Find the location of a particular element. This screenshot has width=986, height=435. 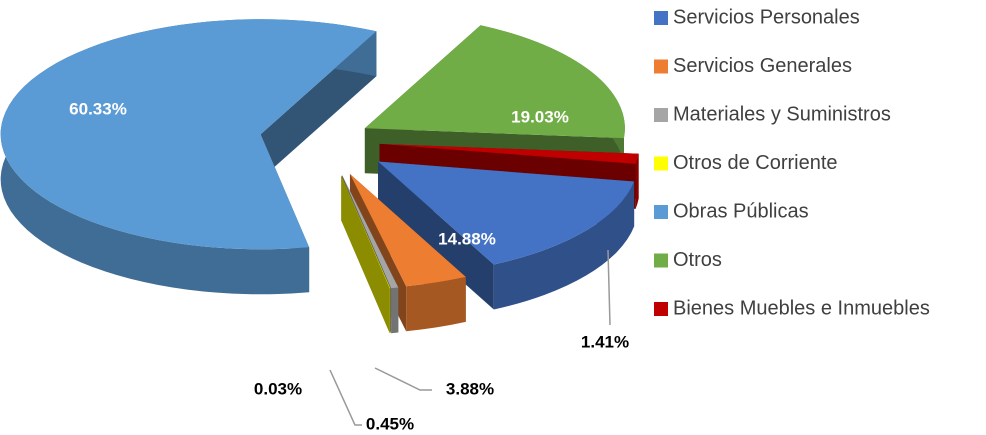

legend-label: Bienes Muebles e Inmuebles is located at coordinates (801, 308).